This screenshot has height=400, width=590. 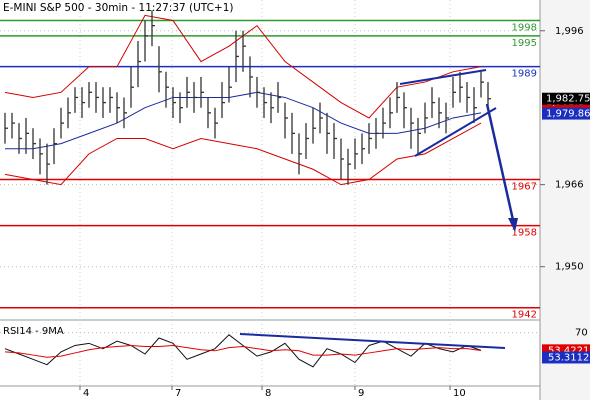 What do you see at coordinates (581, 333) in the screenshot?
I see `y-tick-label: 70` at bounding box center [581, 333].